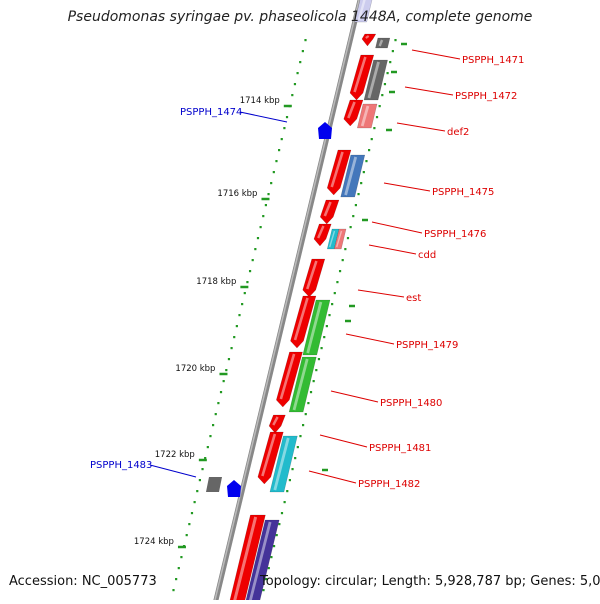 This screenshot has height=604, width=600. Describe the element at coordinates (340, 239) in the screenshot. I see `cds-cdd-b` at that location.